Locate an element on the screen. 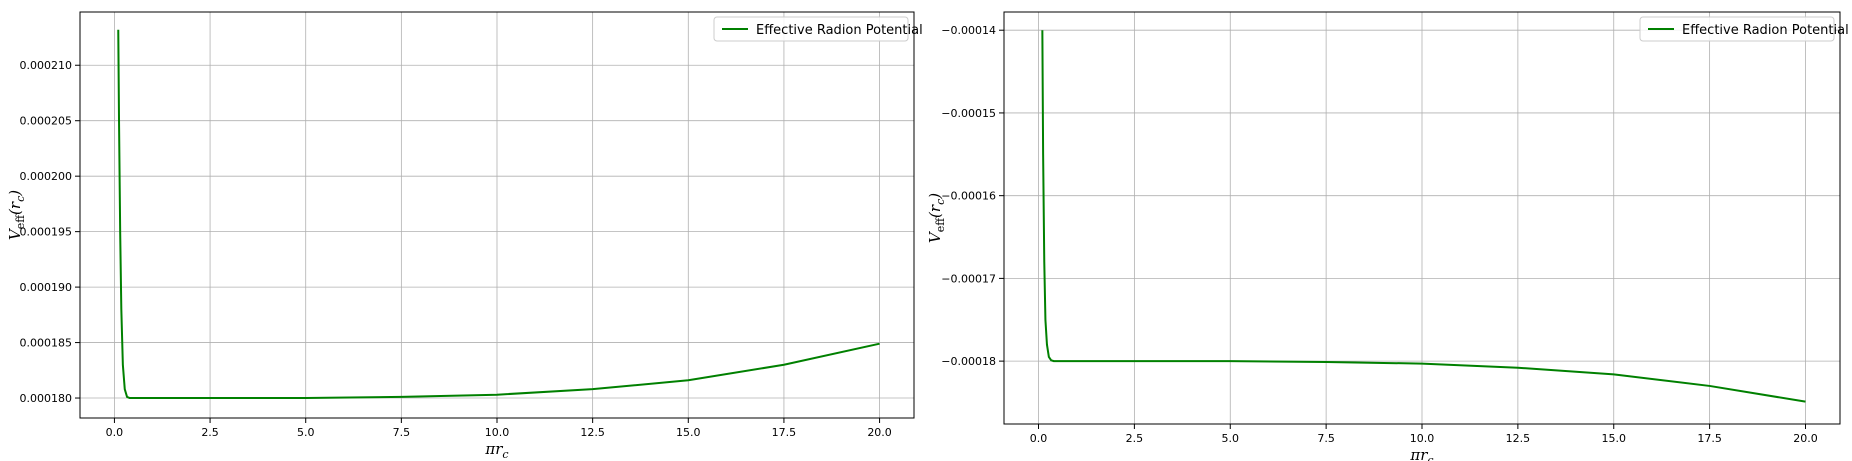 The width and height of the screenshot is (1852, 461). y-tick-label: −0.00014 is located at coordinates (968, 30).